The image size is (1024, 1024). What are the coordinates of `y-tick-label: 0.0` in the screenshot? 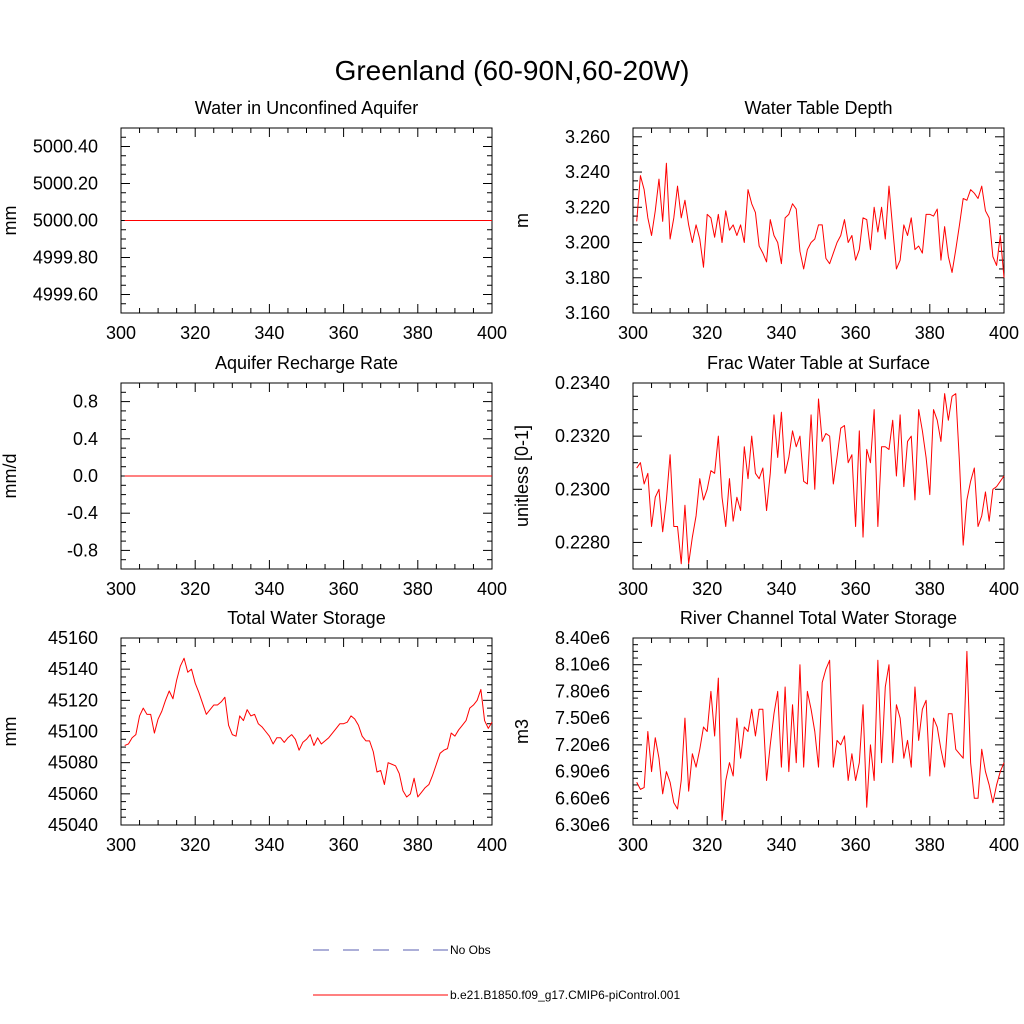 It's located at (85, 476).